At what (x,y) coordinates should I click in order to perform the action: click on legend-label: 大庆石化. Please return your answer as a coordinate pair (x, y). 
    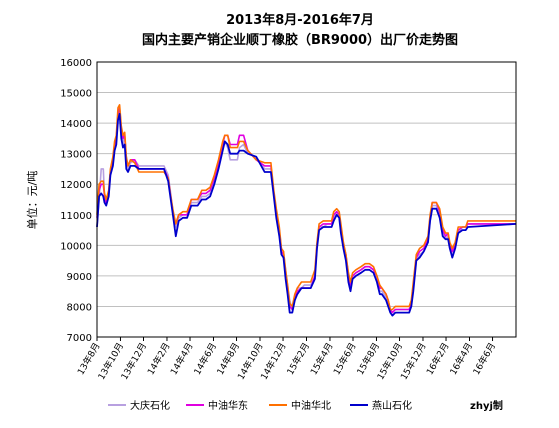
    Looking at the image, I should click on (150, 405).